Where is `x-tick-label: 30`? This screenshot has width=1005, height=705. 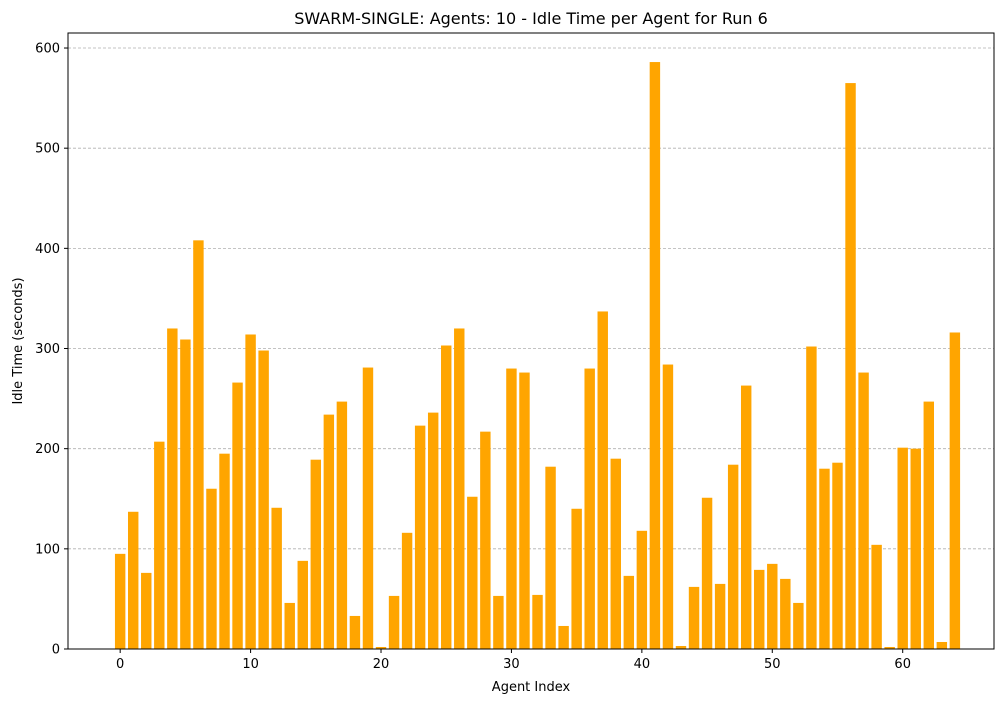 x-tick-label: 30 is located at coordinates (511, 664).